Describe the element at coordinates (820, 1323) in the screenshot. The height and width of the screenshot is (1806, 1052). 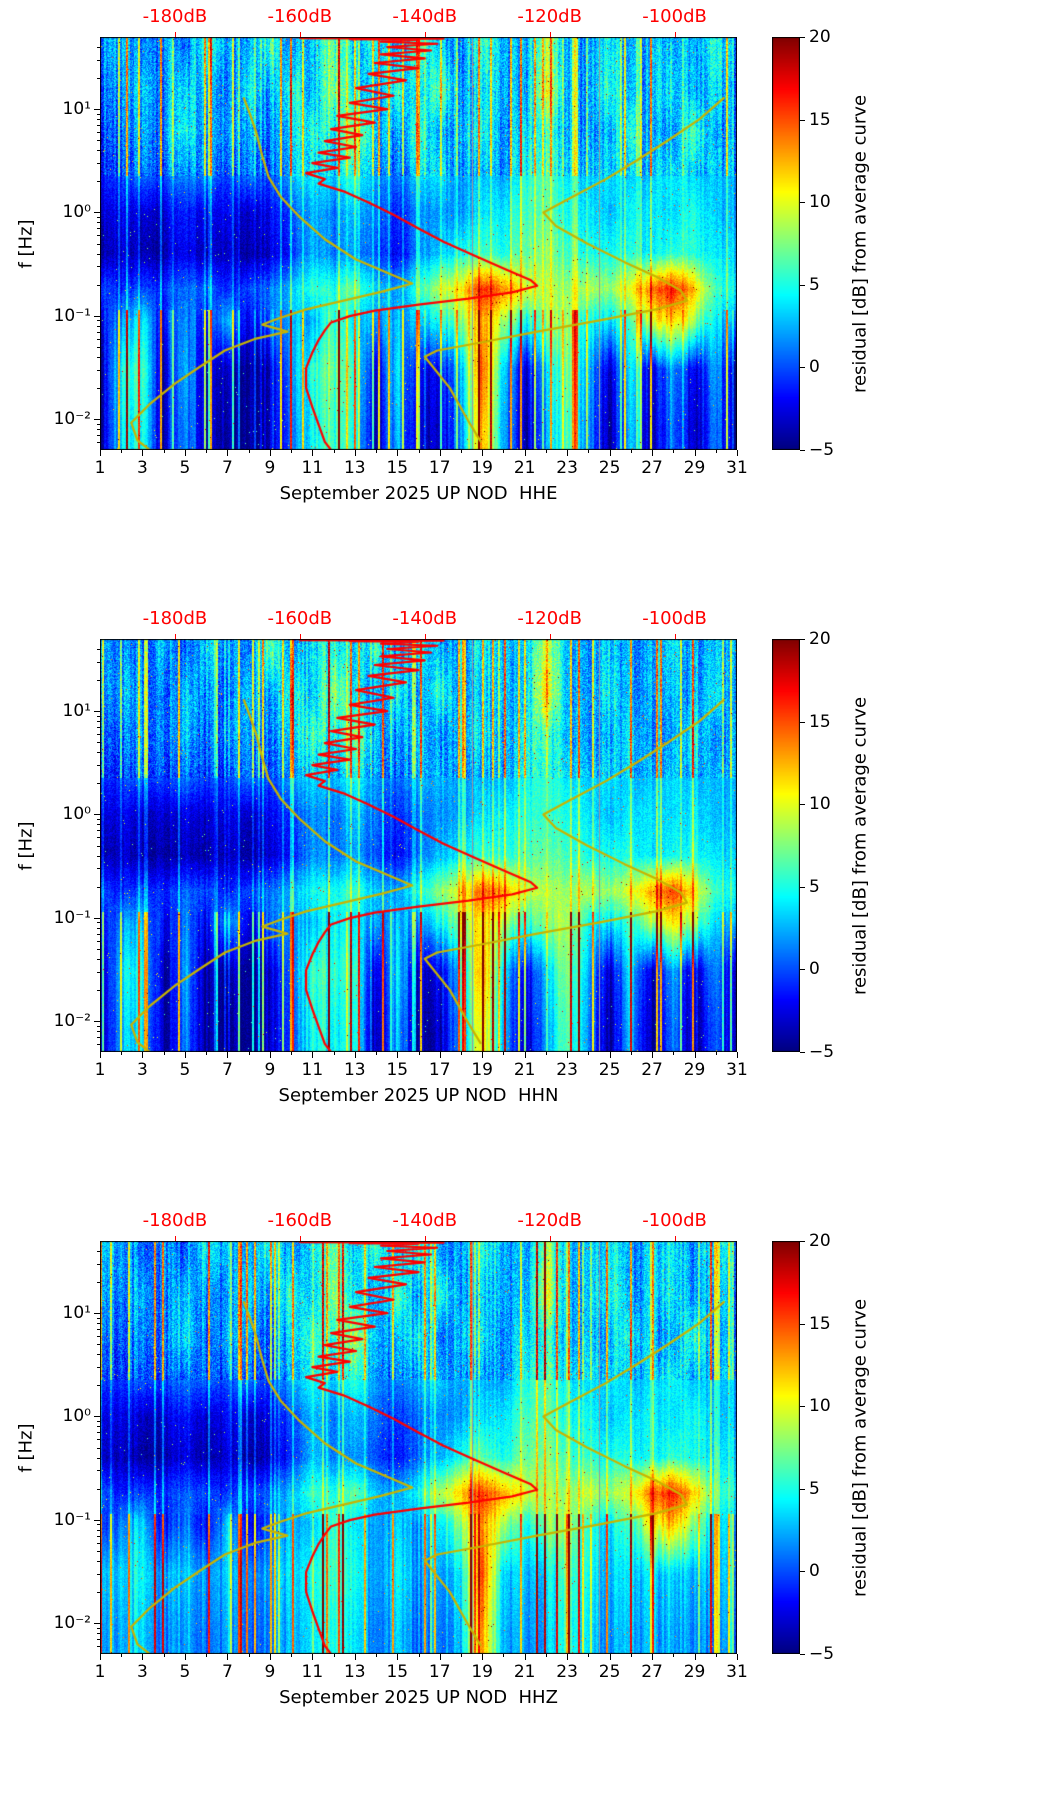
I see `colorbar-tick-label: 15` at that location.